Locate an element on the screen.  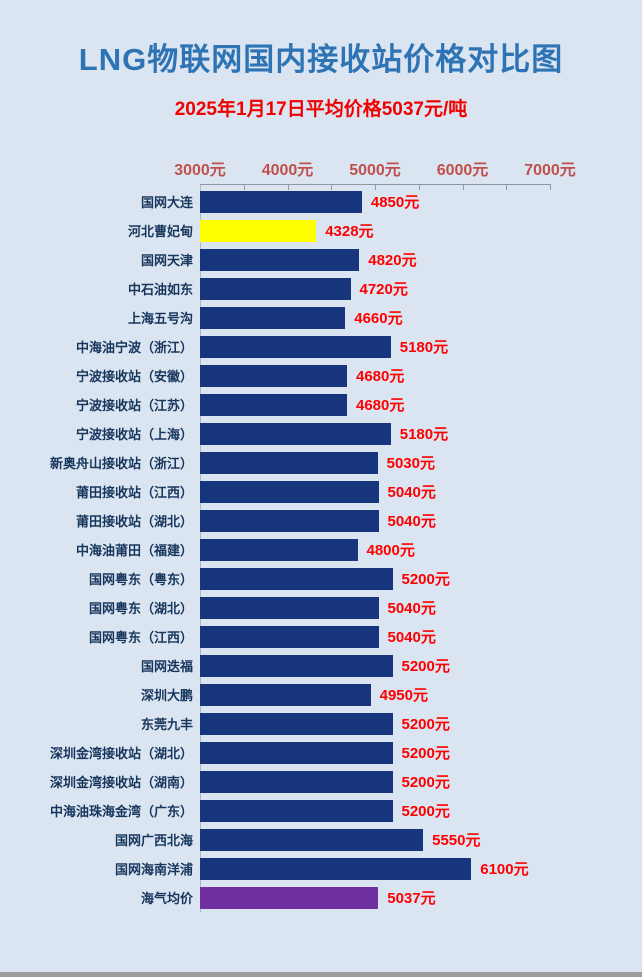
chart-row: 国网天津 4820元 is located at coordinates (321, 259).